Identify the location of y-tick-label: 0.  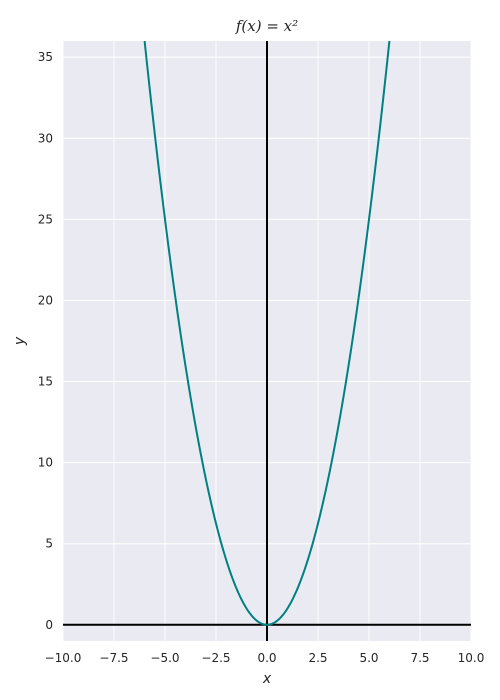
(49, 625).